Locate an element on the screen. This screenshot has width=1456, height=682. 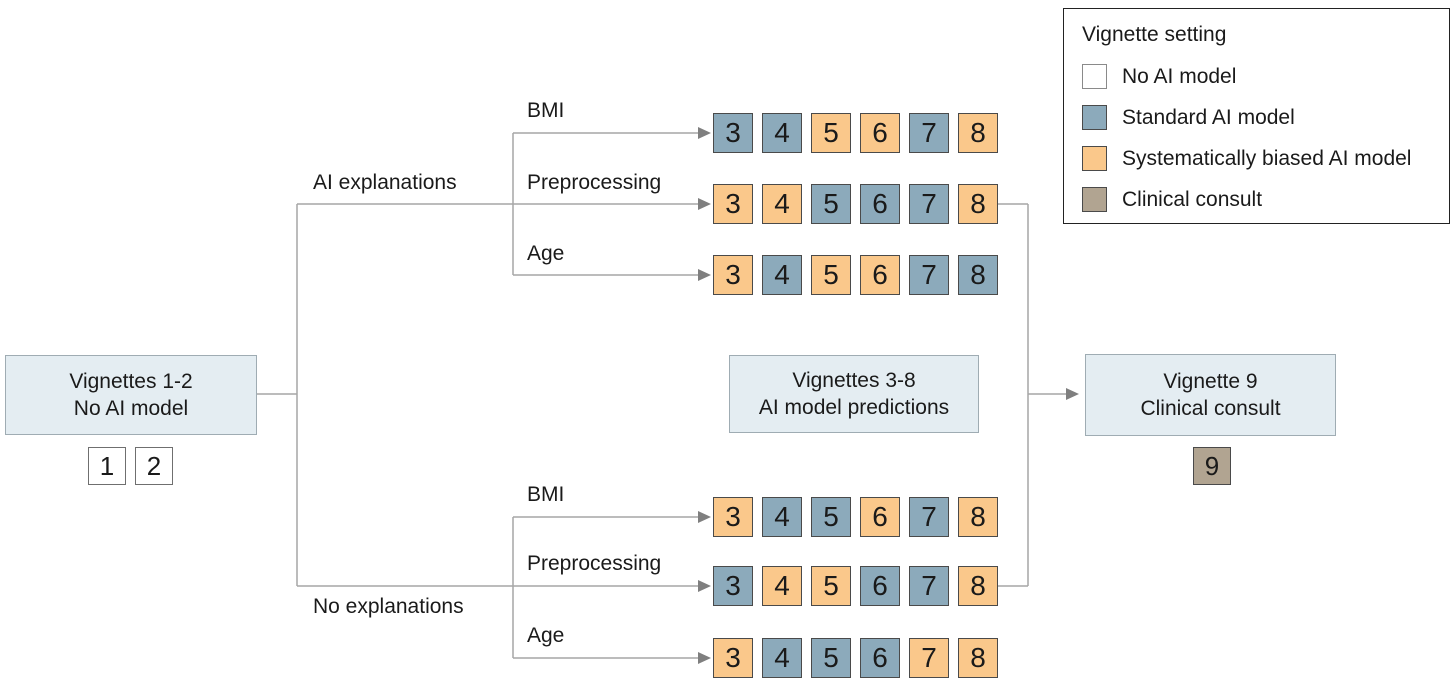
vignette-chip-2: 2 is located at coordinates (154, 466).